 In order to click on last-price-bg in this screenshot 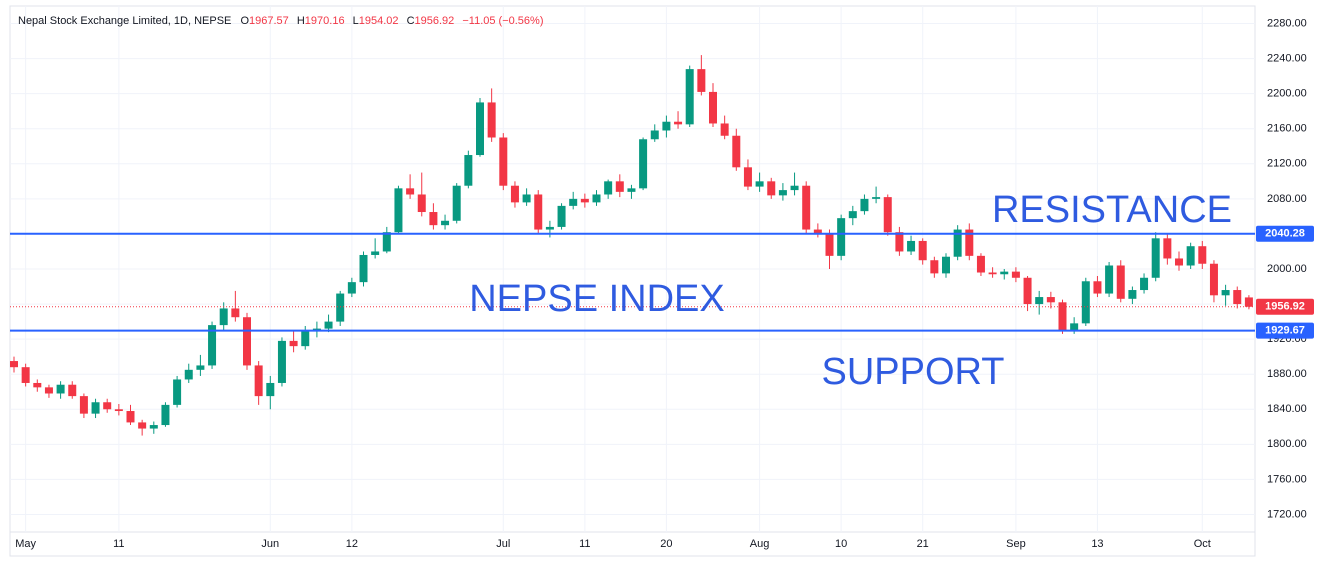, I will do `click(1285, 306)`.